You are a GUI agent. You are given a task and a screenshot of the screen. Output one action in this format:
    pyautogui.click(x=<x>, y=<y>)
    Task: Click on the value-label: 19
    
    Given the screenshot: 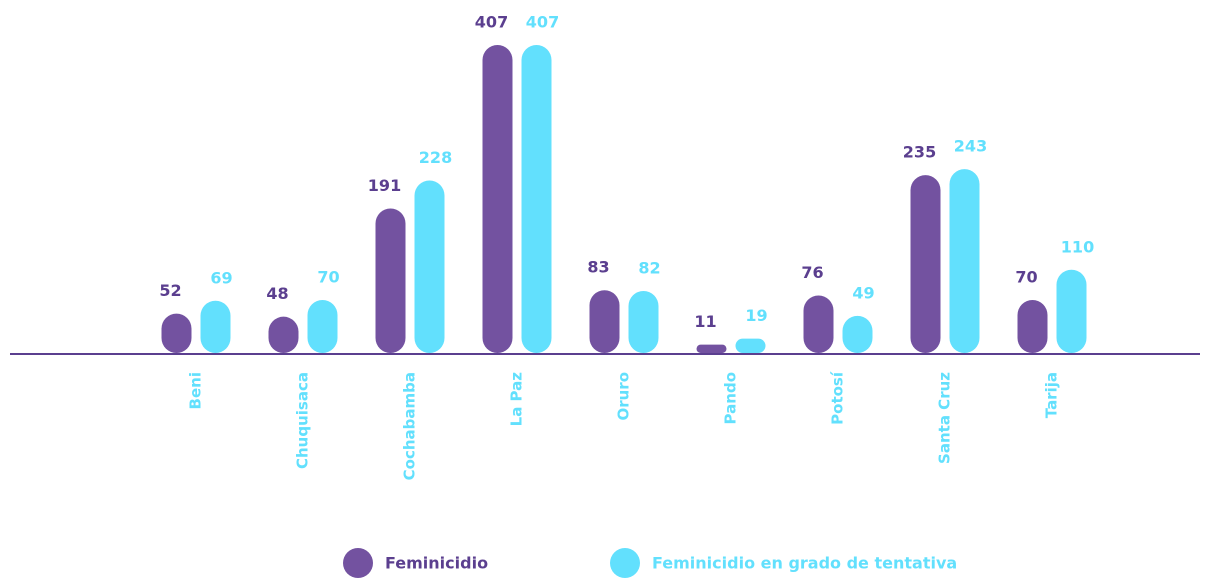 What is the action you would take?
    pyautogui.click(x=756, y=315)
    